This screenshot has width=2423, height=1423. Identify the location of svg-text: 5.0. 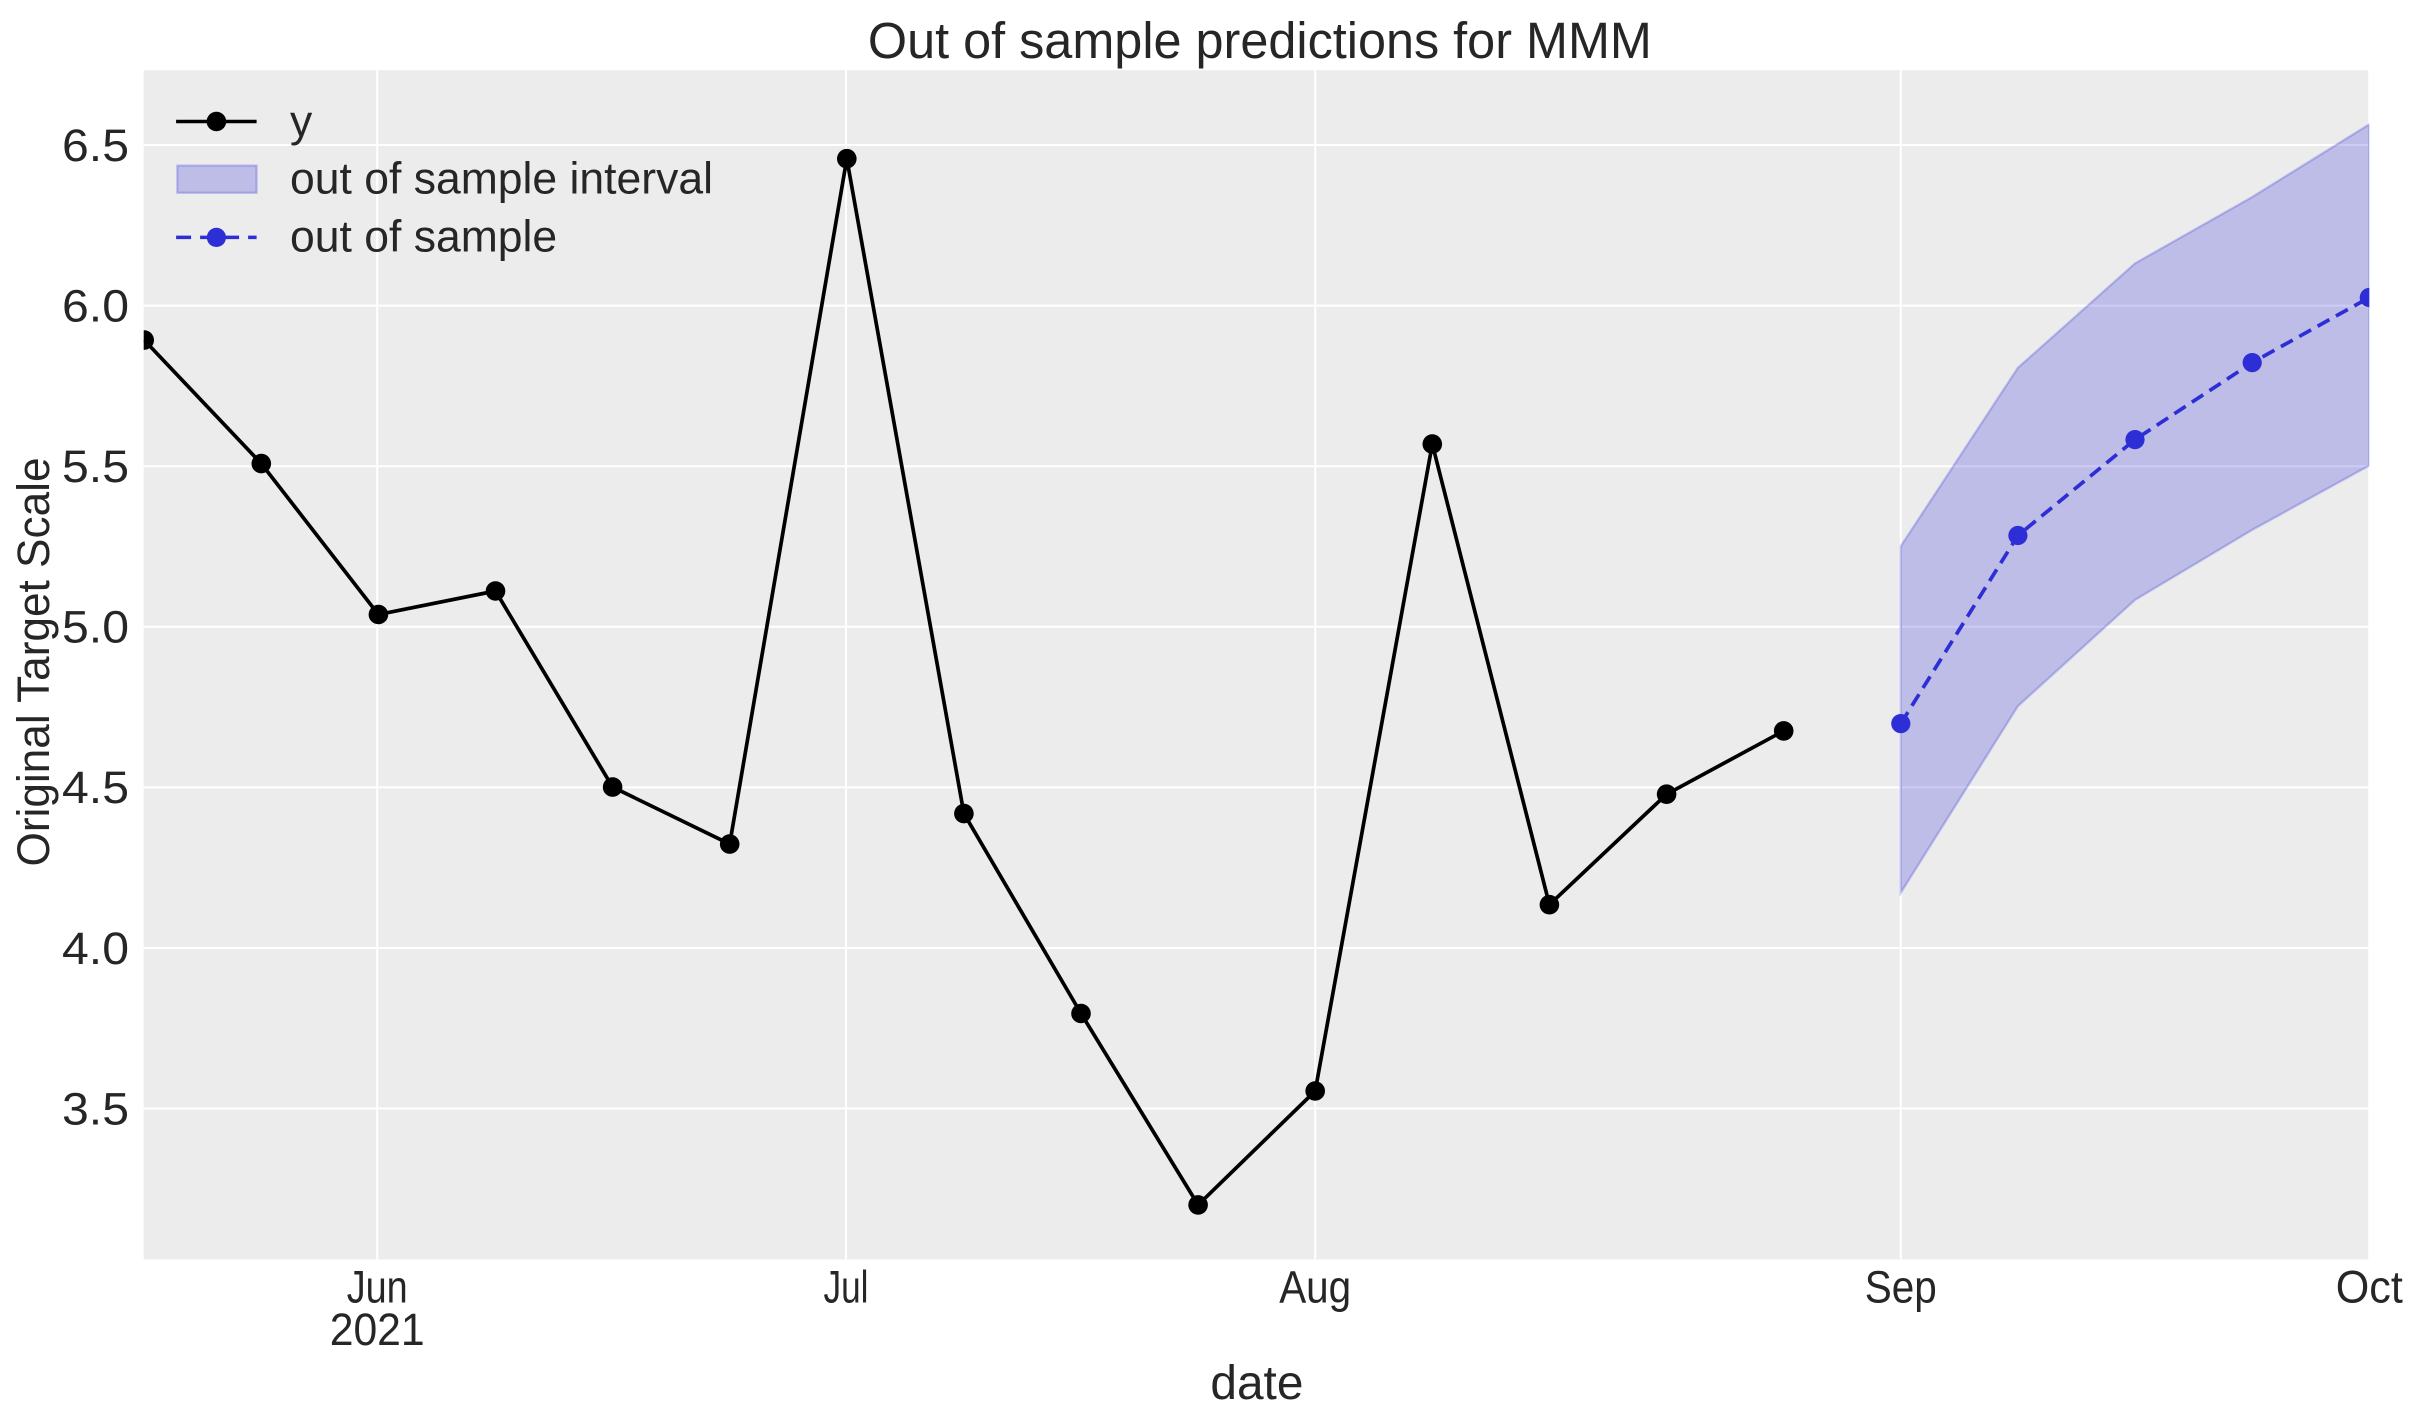
(95, 627).